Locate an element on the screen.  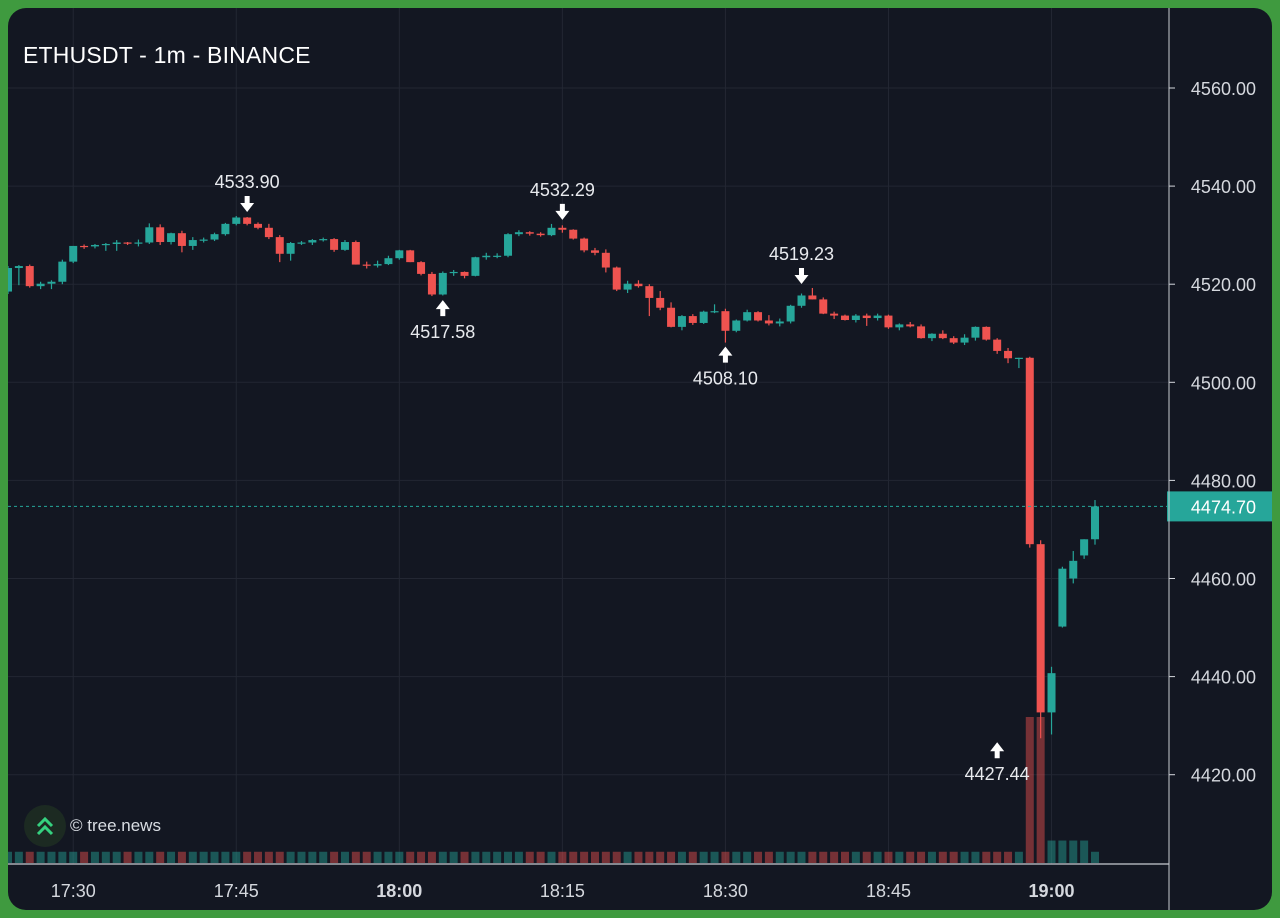
high-price-label: 4532.29 is located at coordinates (562, 190).